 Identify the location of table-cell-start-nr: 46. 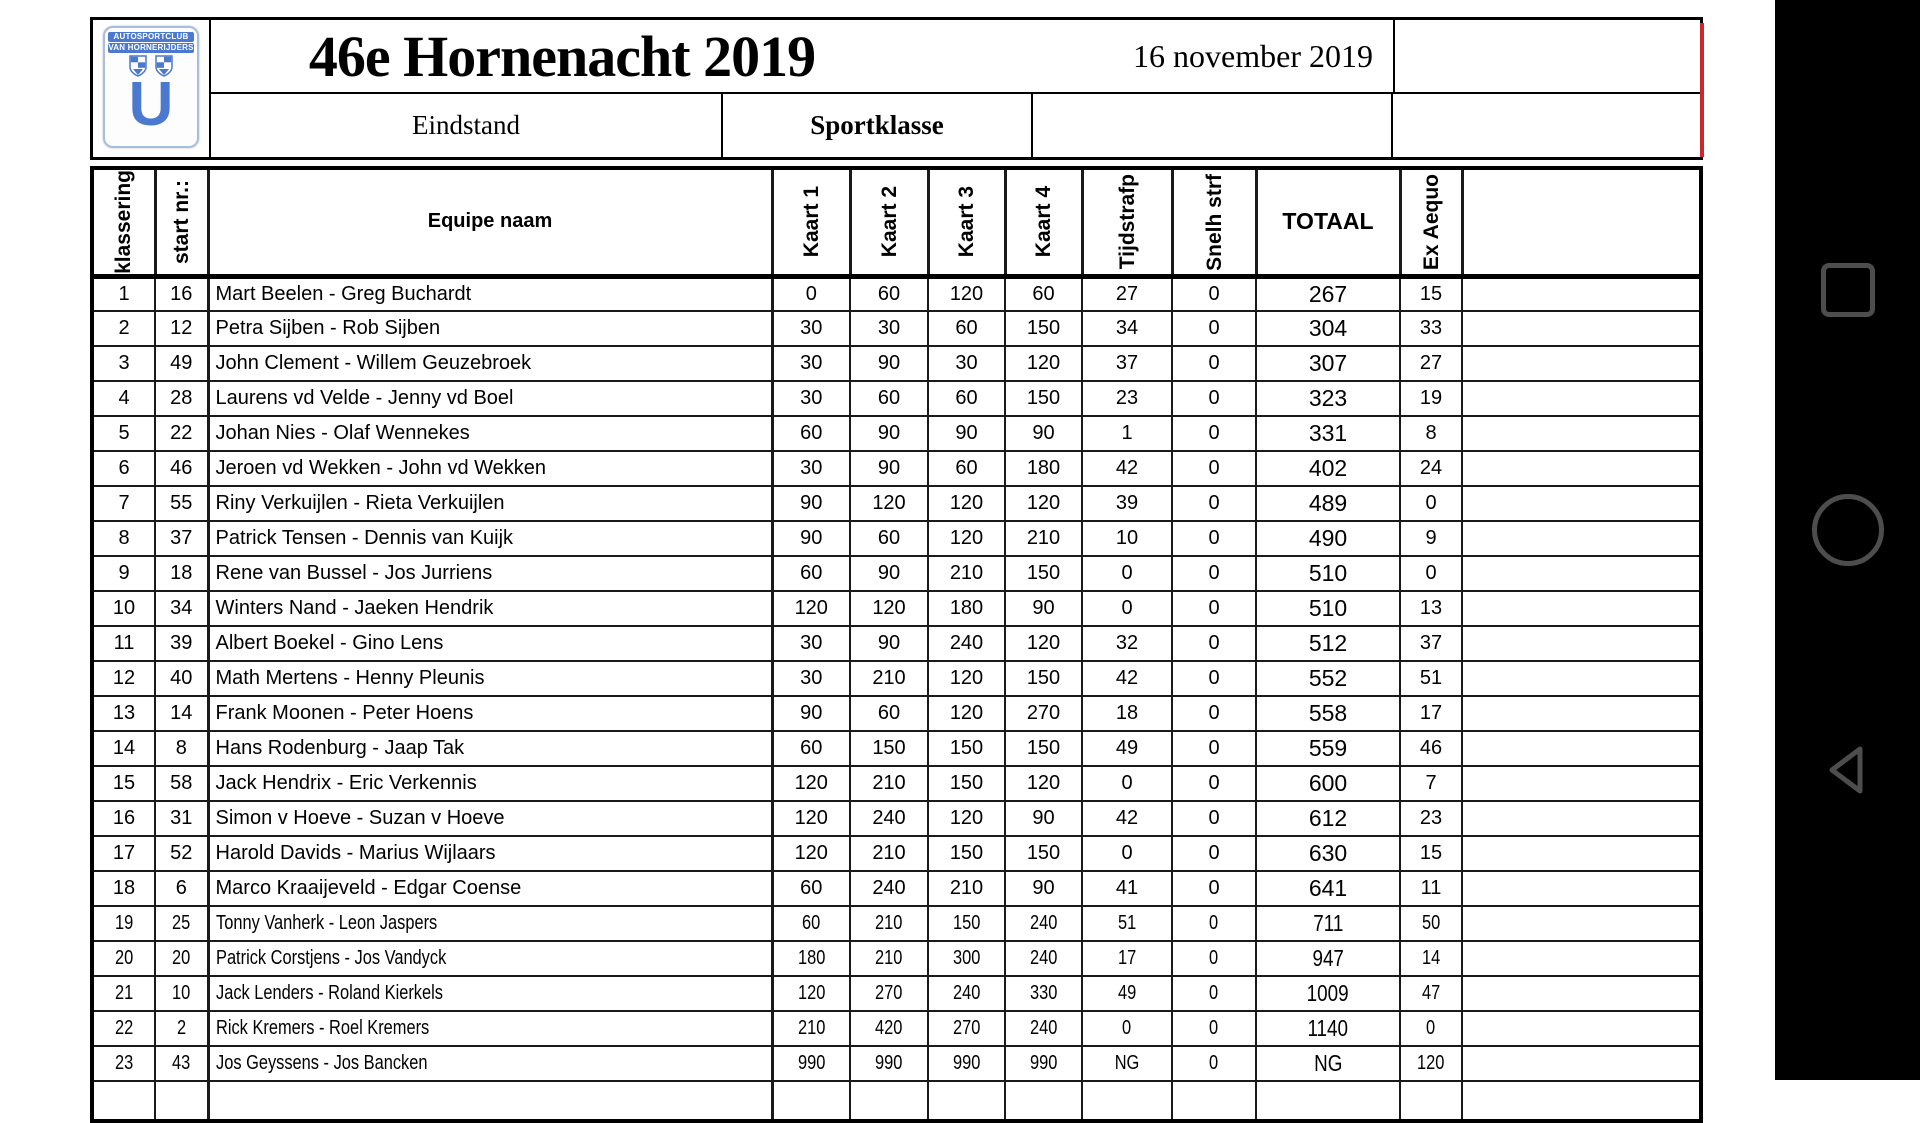
(181, 469).